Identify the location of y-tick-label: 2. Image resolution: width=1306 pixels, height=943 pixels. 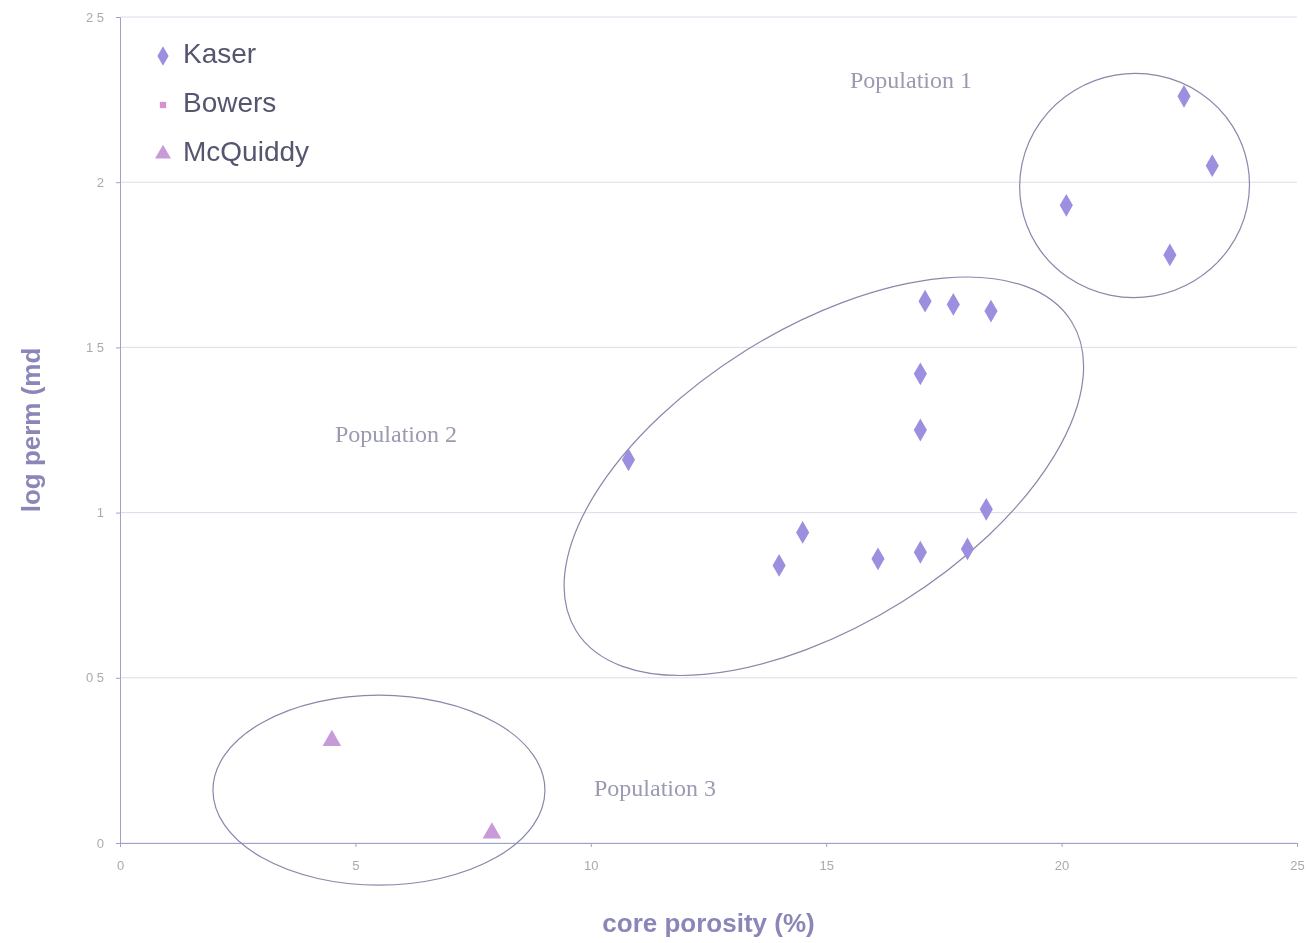
(100, 182).